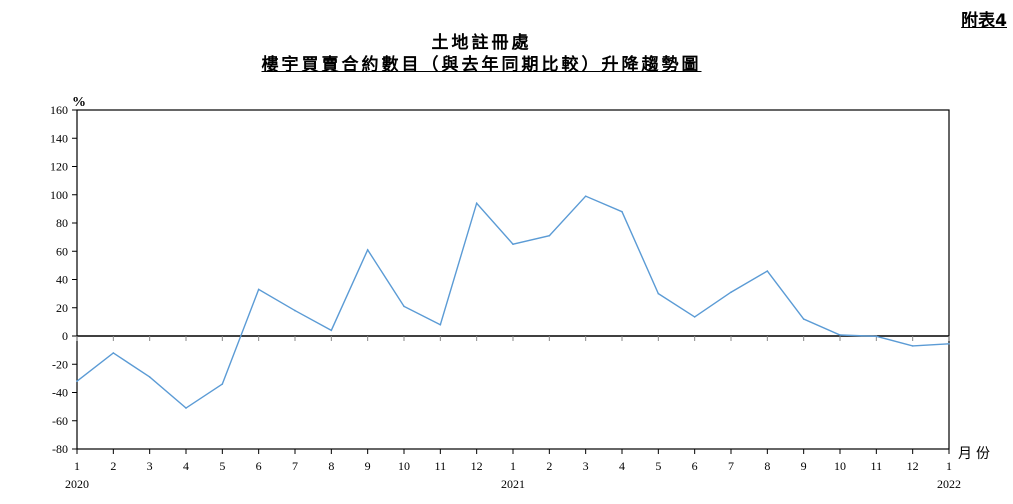  What do you see at coordinates (79, 102) in the screenshot?
I see `y-axis-unit: %` at bounding box center [79, 102].